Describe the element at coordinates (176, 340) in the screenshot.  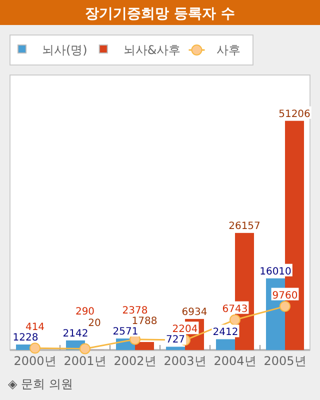
I see `data-label: 727` at that location.